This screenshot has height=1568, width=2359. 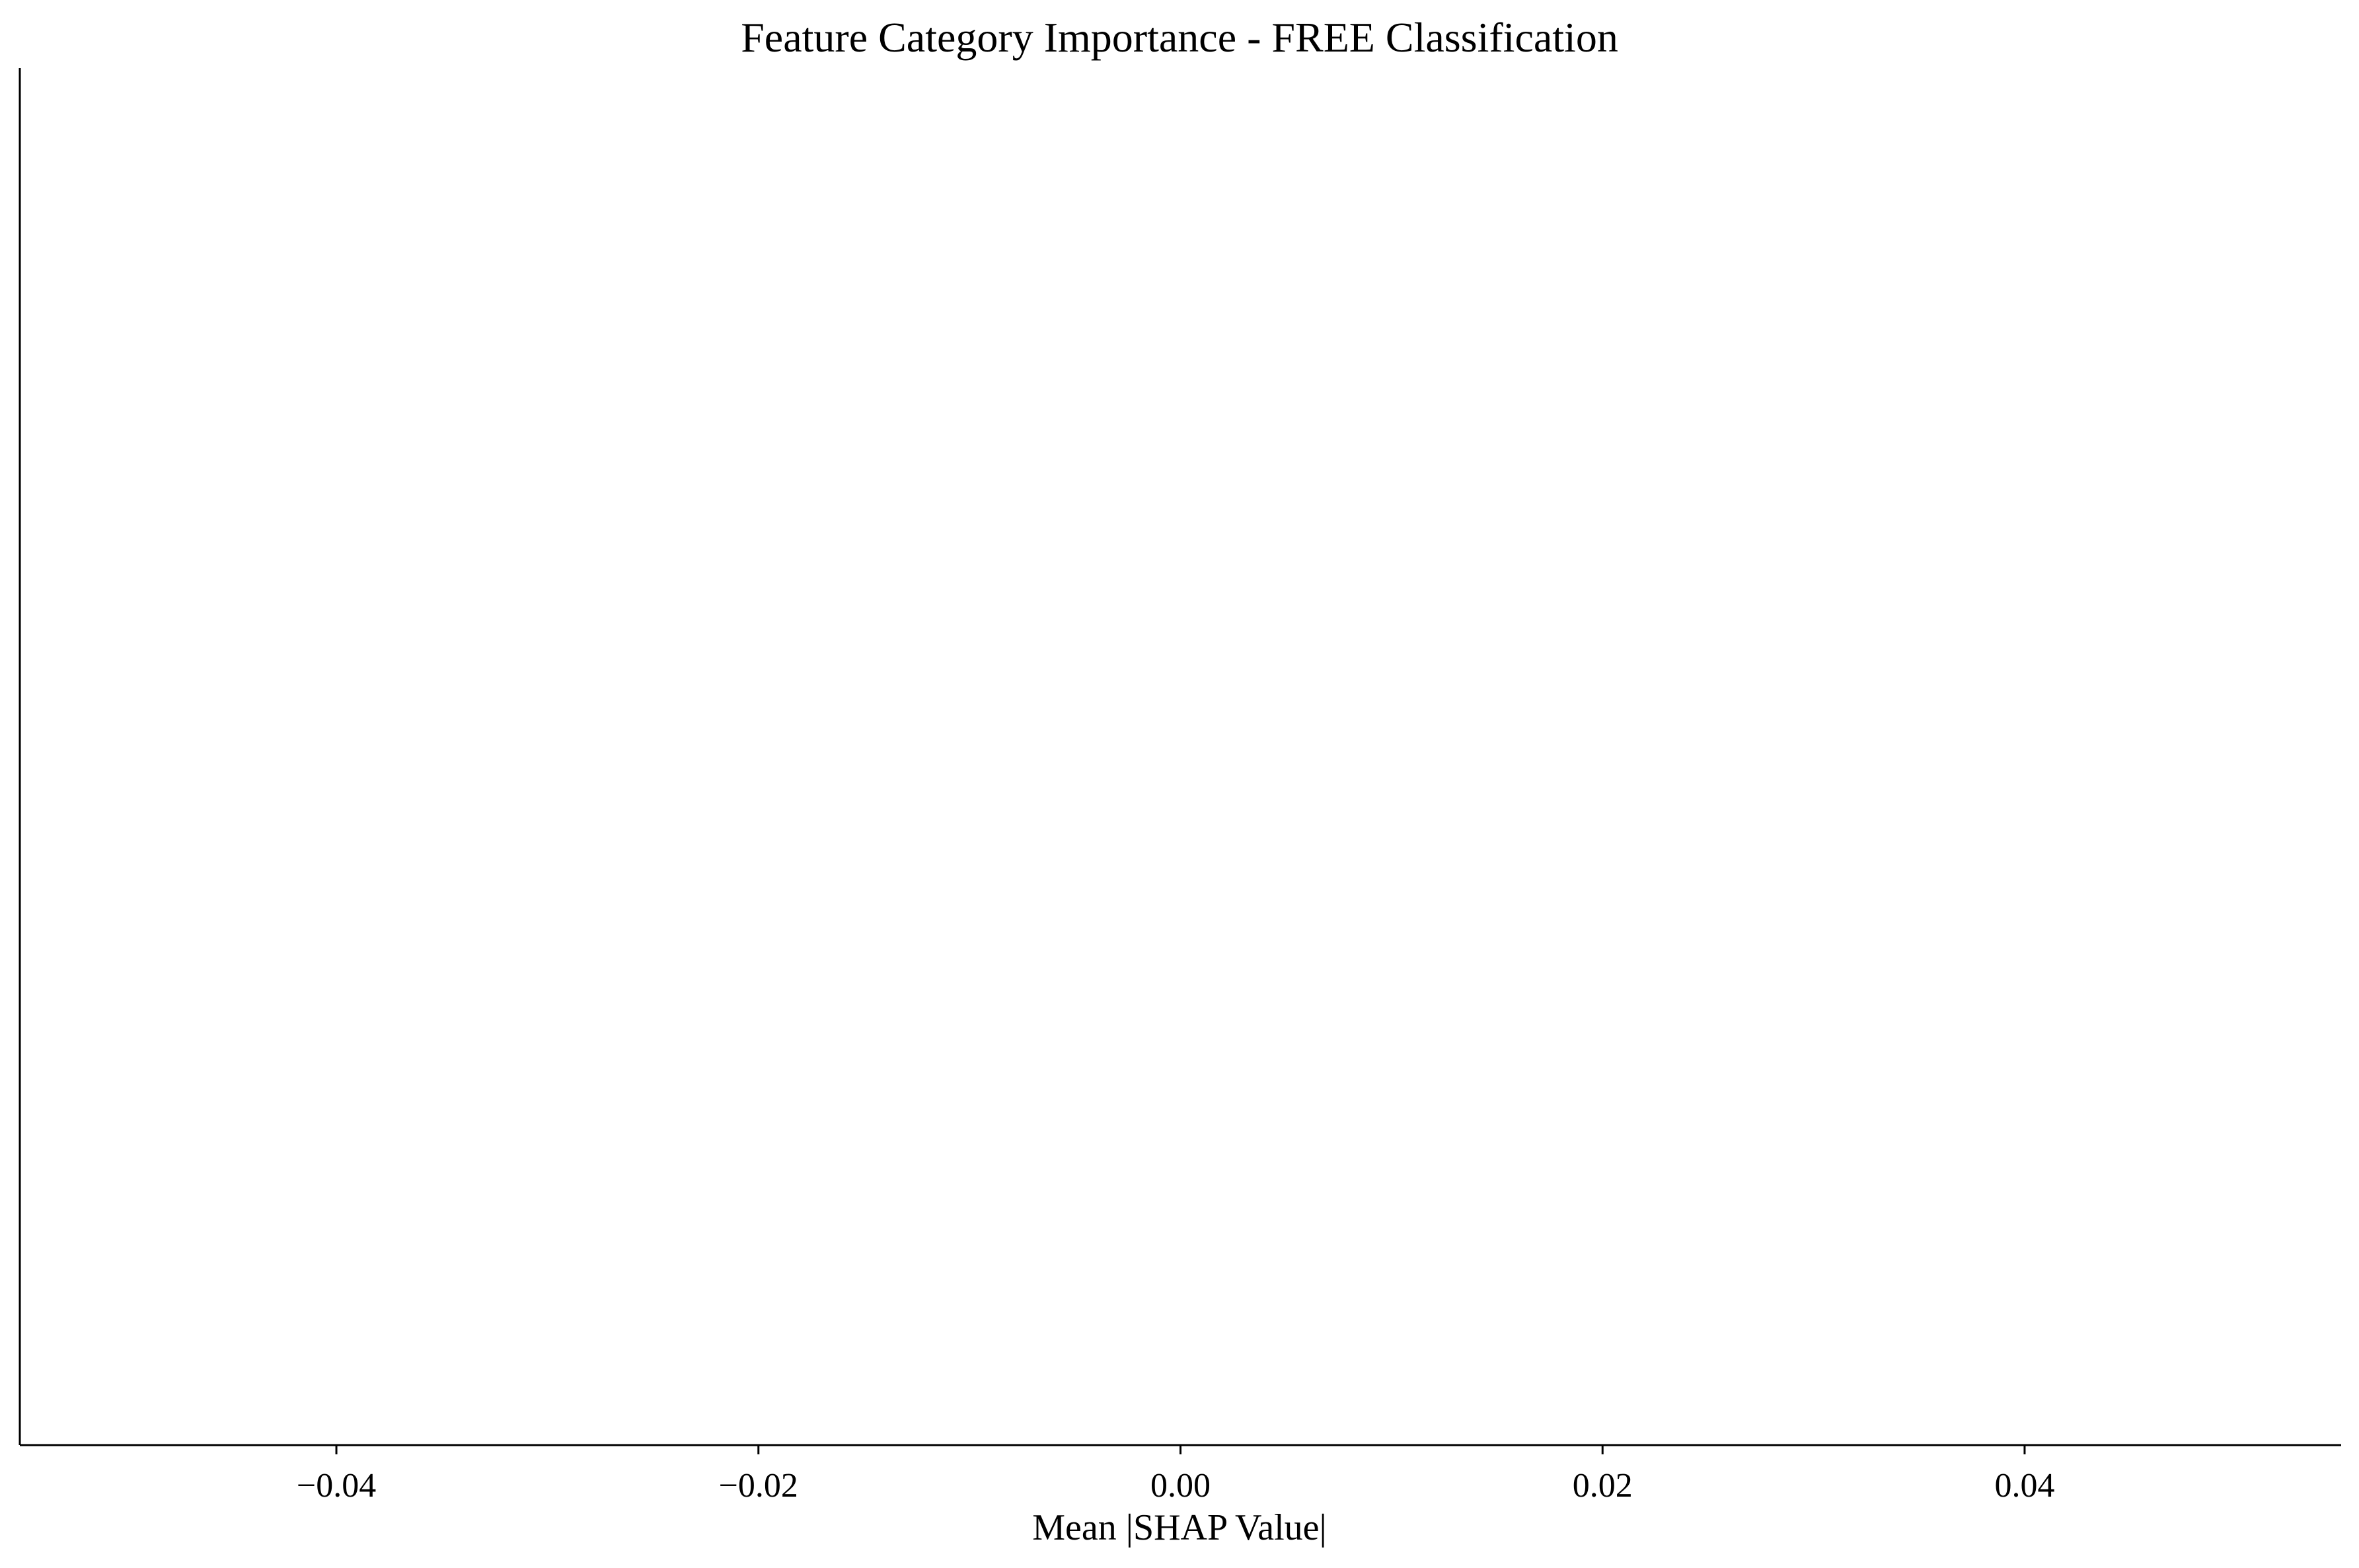 What do you see at coordinates (1179, 1527) in the screenshot?
I see `x-axis-label: Mean |SHAP Value|` at bounding box center [1179, 1527].